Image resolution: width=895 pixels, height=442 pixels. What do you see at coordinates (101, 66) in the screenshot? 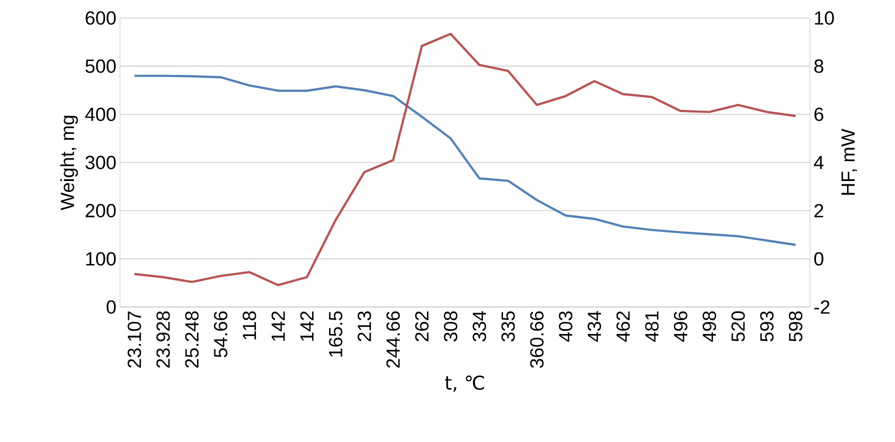
I see `y-tick-label: 500` at bounding box center [101, 66].